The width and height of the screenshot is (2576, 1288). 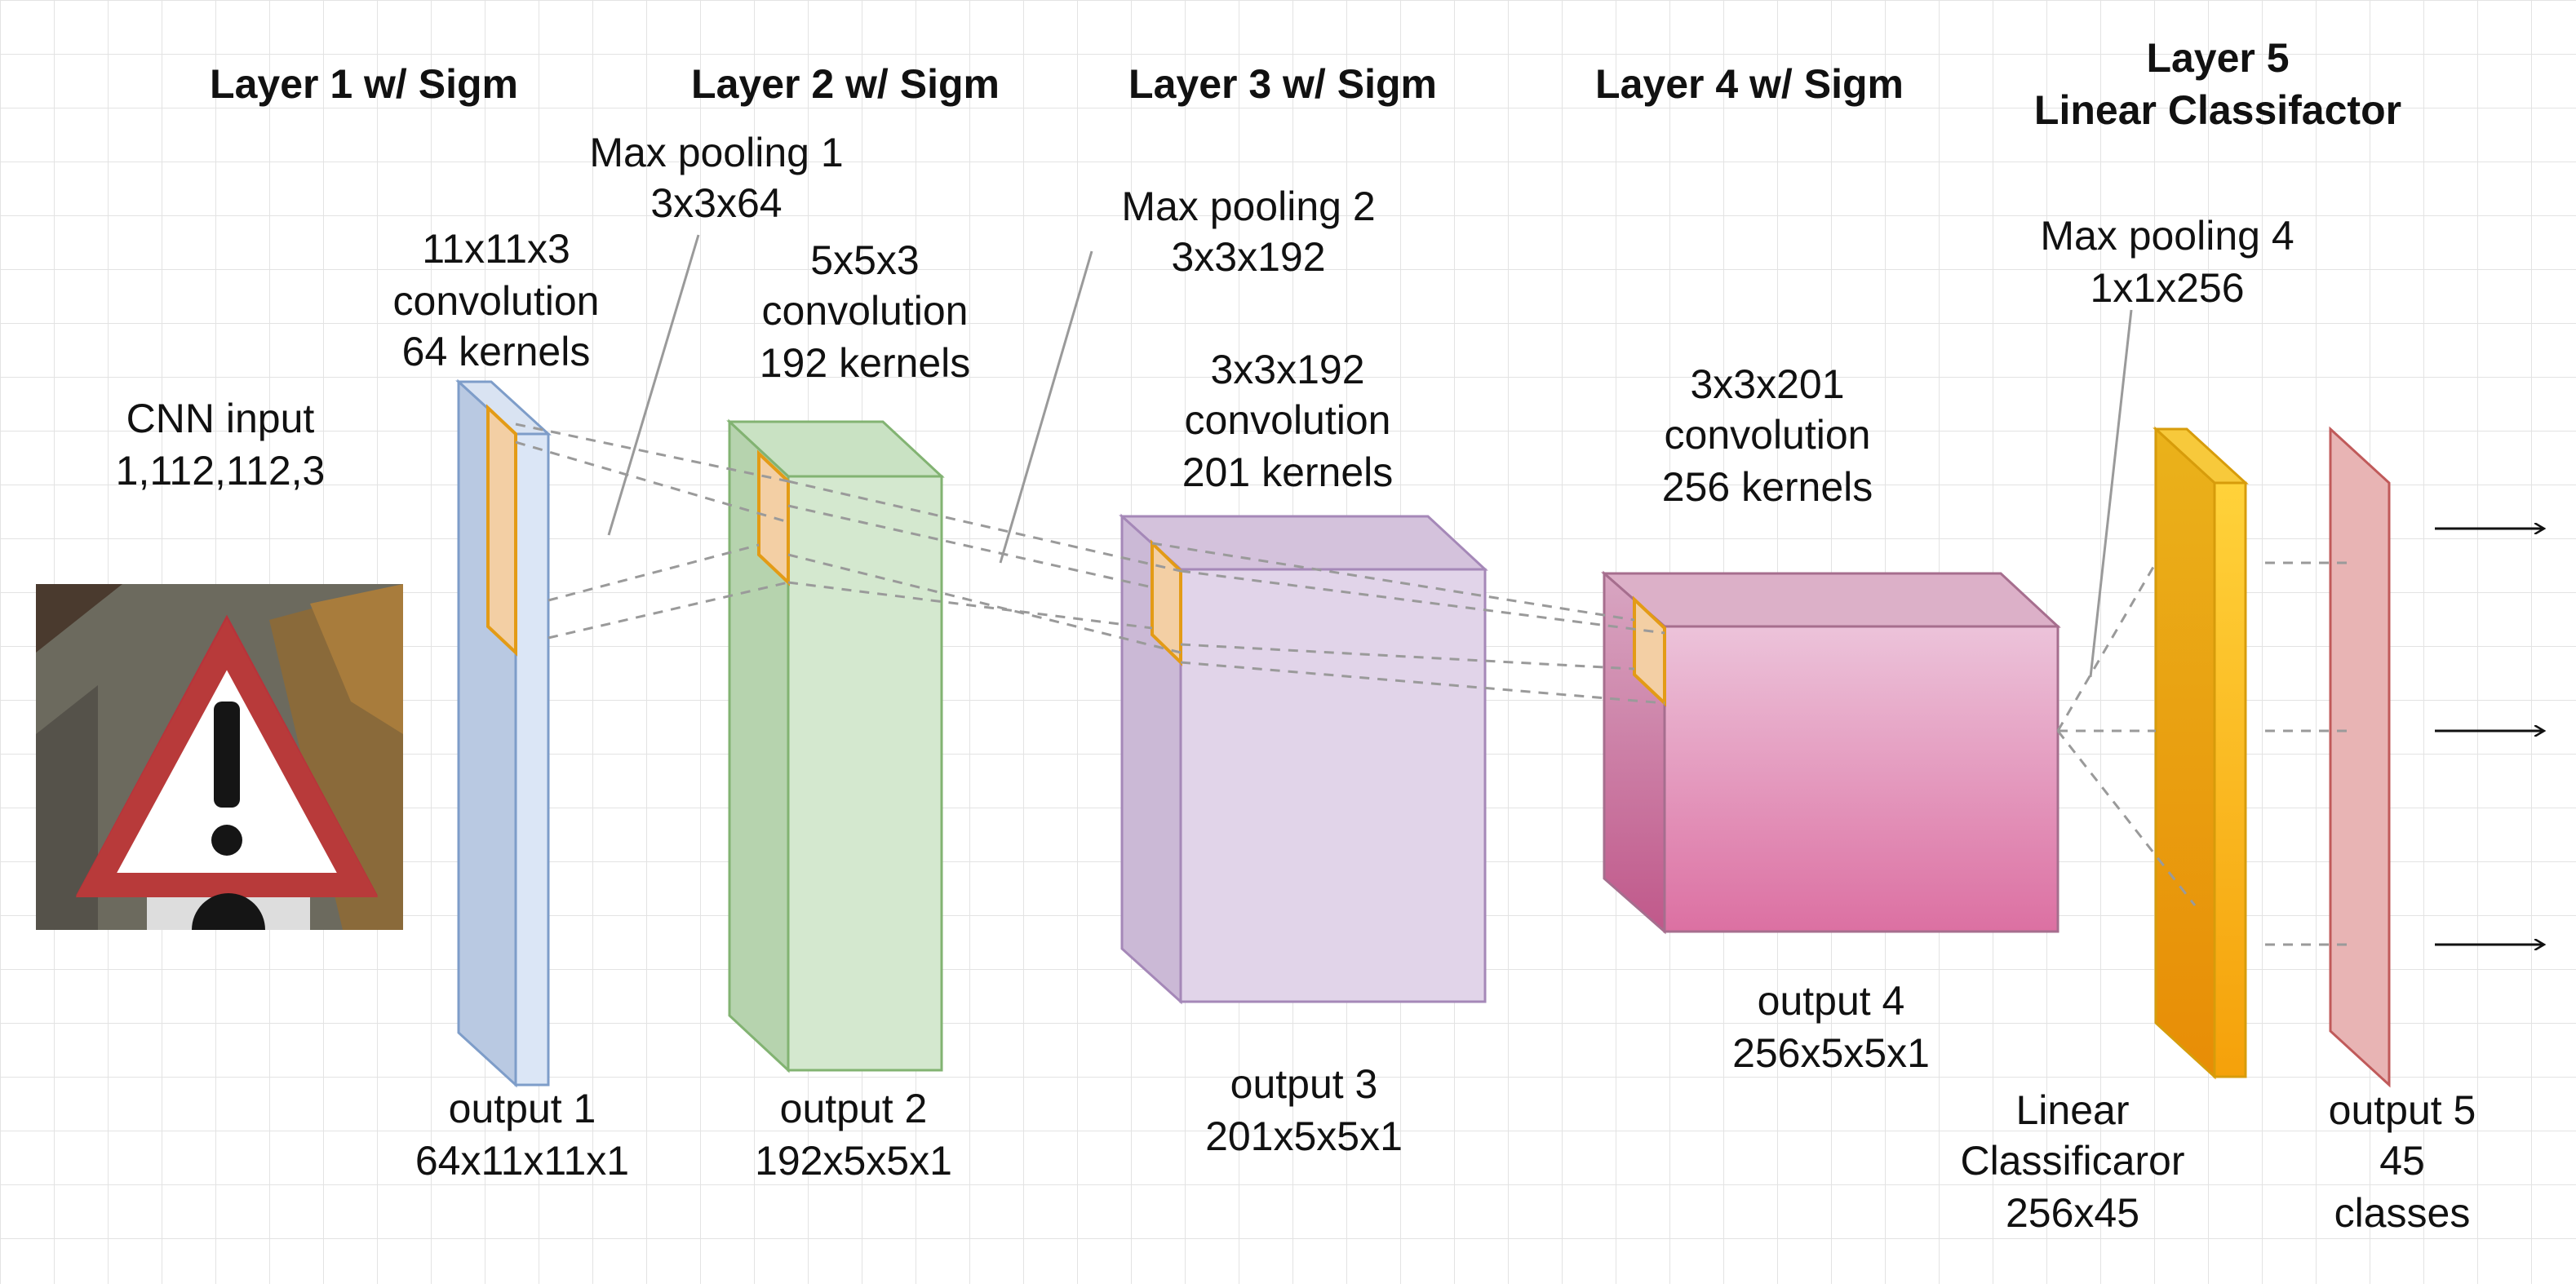 What do you see at coordinates (716, 203) in the screenshot?
I see `maxpool1-shape: 3x3x64` at bounding box center [716, 203].